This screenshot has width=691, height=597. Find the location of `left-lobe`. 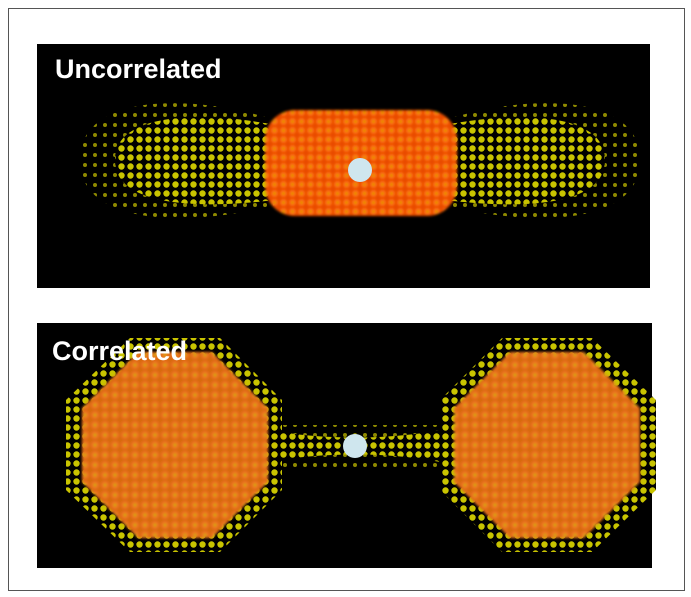

left-lobe is located at coordinates (175, 445).